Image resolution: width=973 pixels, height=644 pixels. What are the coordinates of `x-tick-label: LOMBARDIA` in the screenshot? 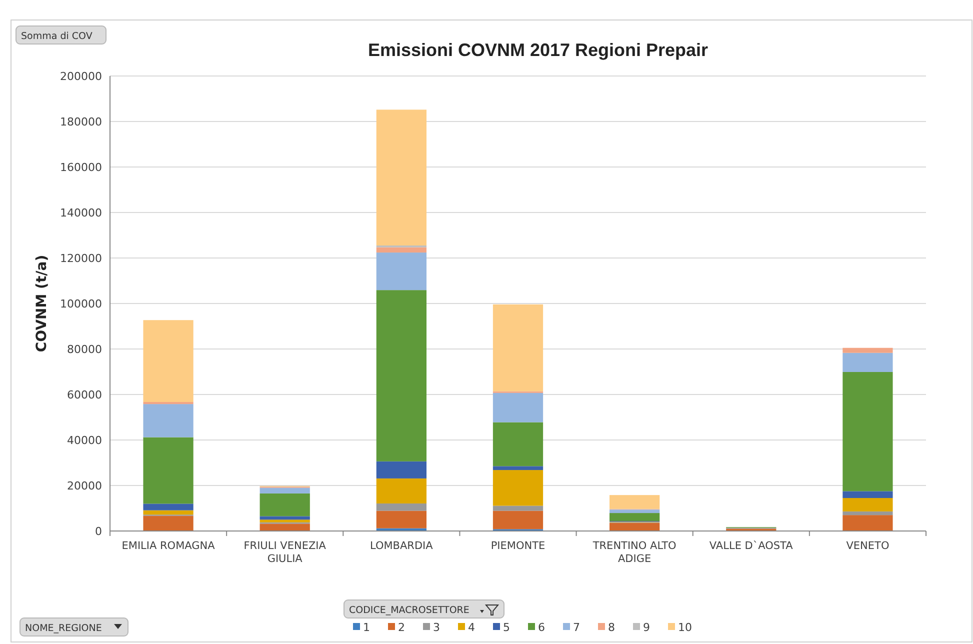 It's located at (402, 546).